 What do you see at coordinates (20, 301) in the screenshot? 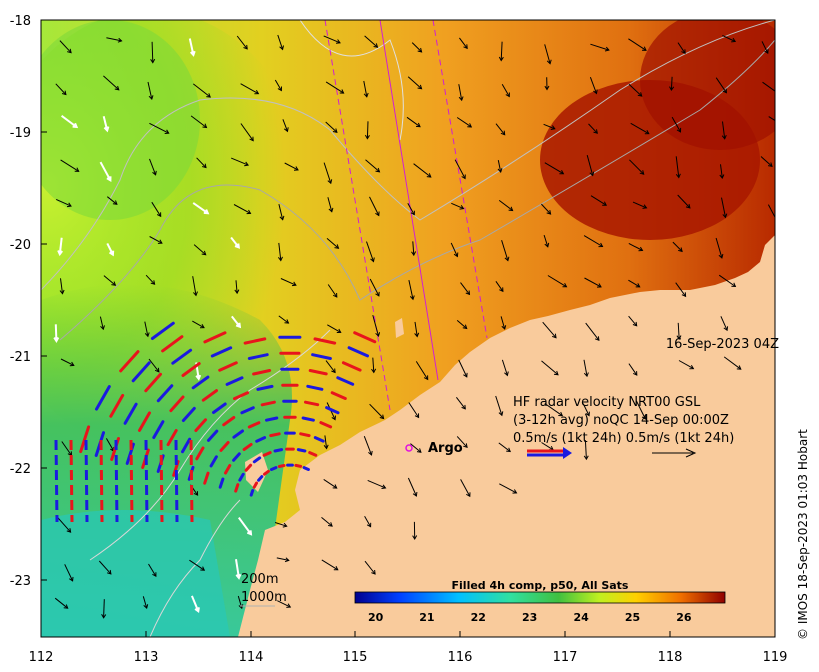
I see `y-axis-labels: -18 -19 -20 -21 -22 -23` at bounding box center [20, 301].